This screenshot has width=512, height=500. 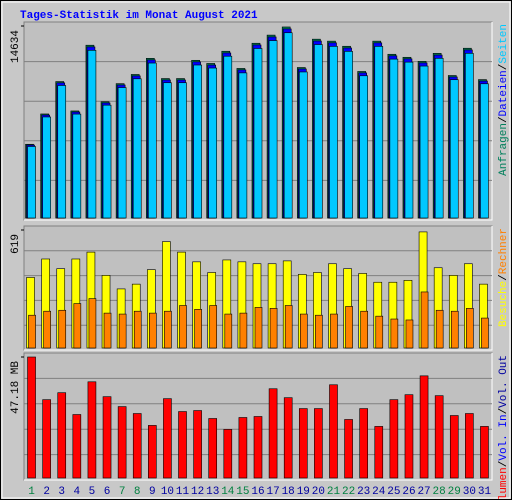 I want to click on x-tick-label: 31, so click(x=485, y=492).